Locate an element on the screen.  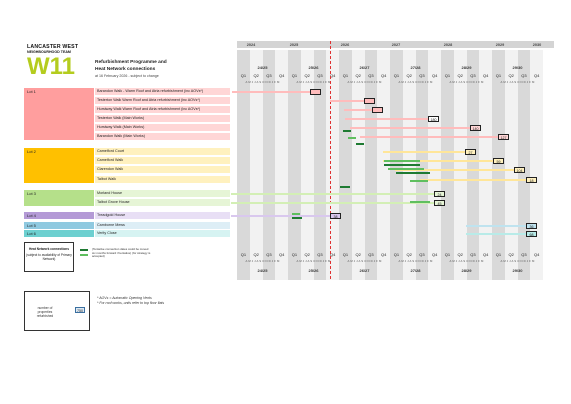
year-label: 2028 is located at coordinates (448, 45).